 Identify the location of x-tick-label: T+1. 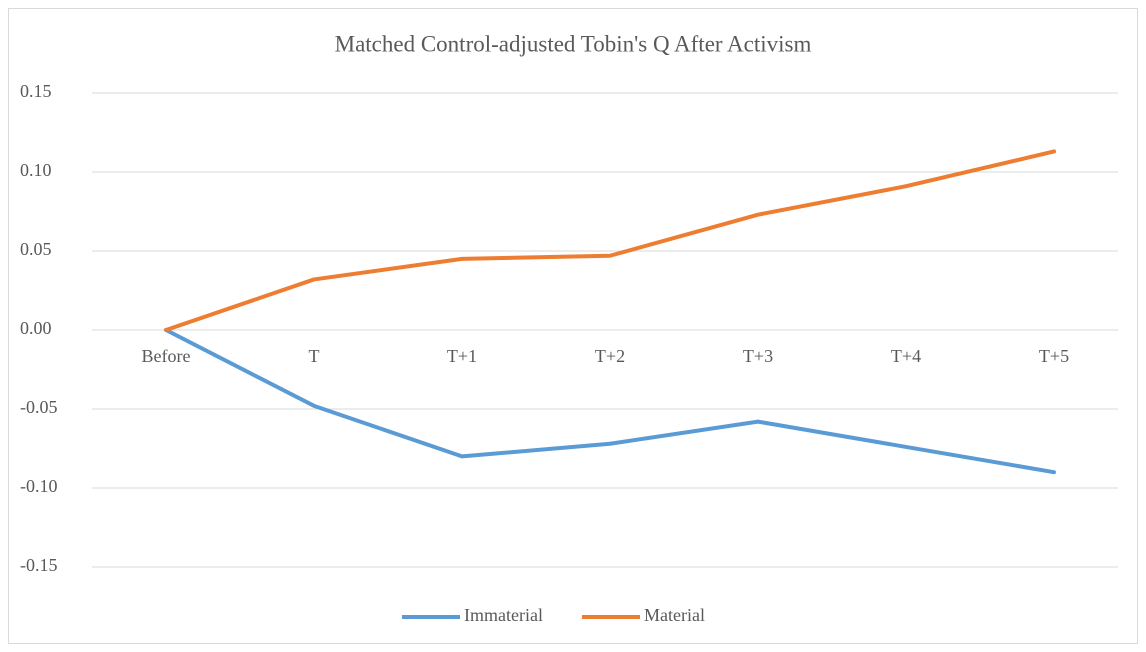
(462, 356).